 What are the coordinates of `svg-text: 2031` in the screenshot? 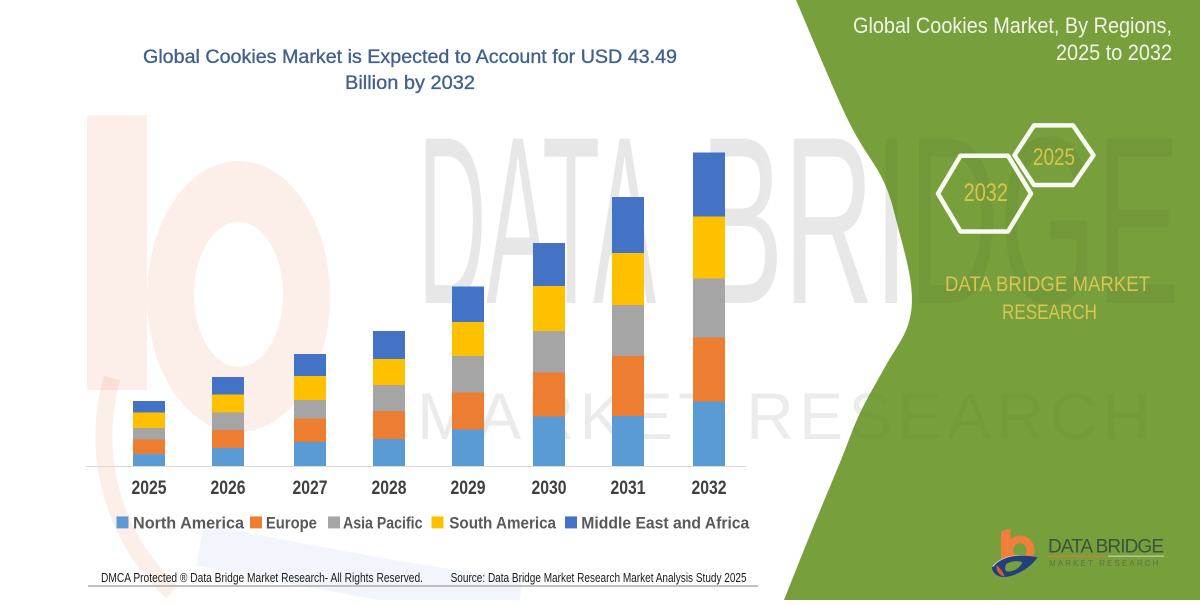 It's located at (628, 488).